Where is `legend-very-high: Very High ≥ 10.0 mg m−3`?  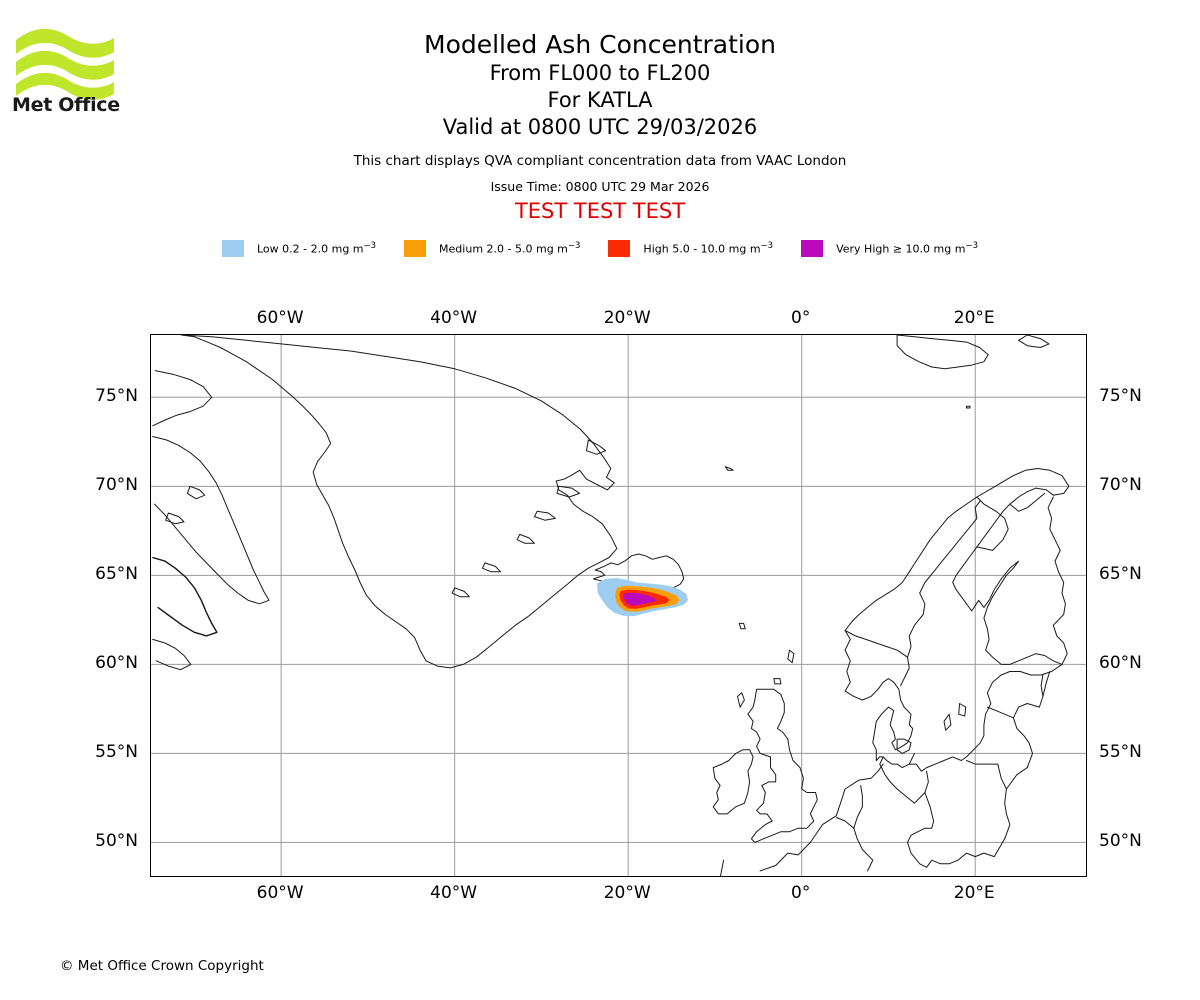 legend-very-high: Very High ≥ 10.0 mg m−3 is located at coordinates (889, 248).